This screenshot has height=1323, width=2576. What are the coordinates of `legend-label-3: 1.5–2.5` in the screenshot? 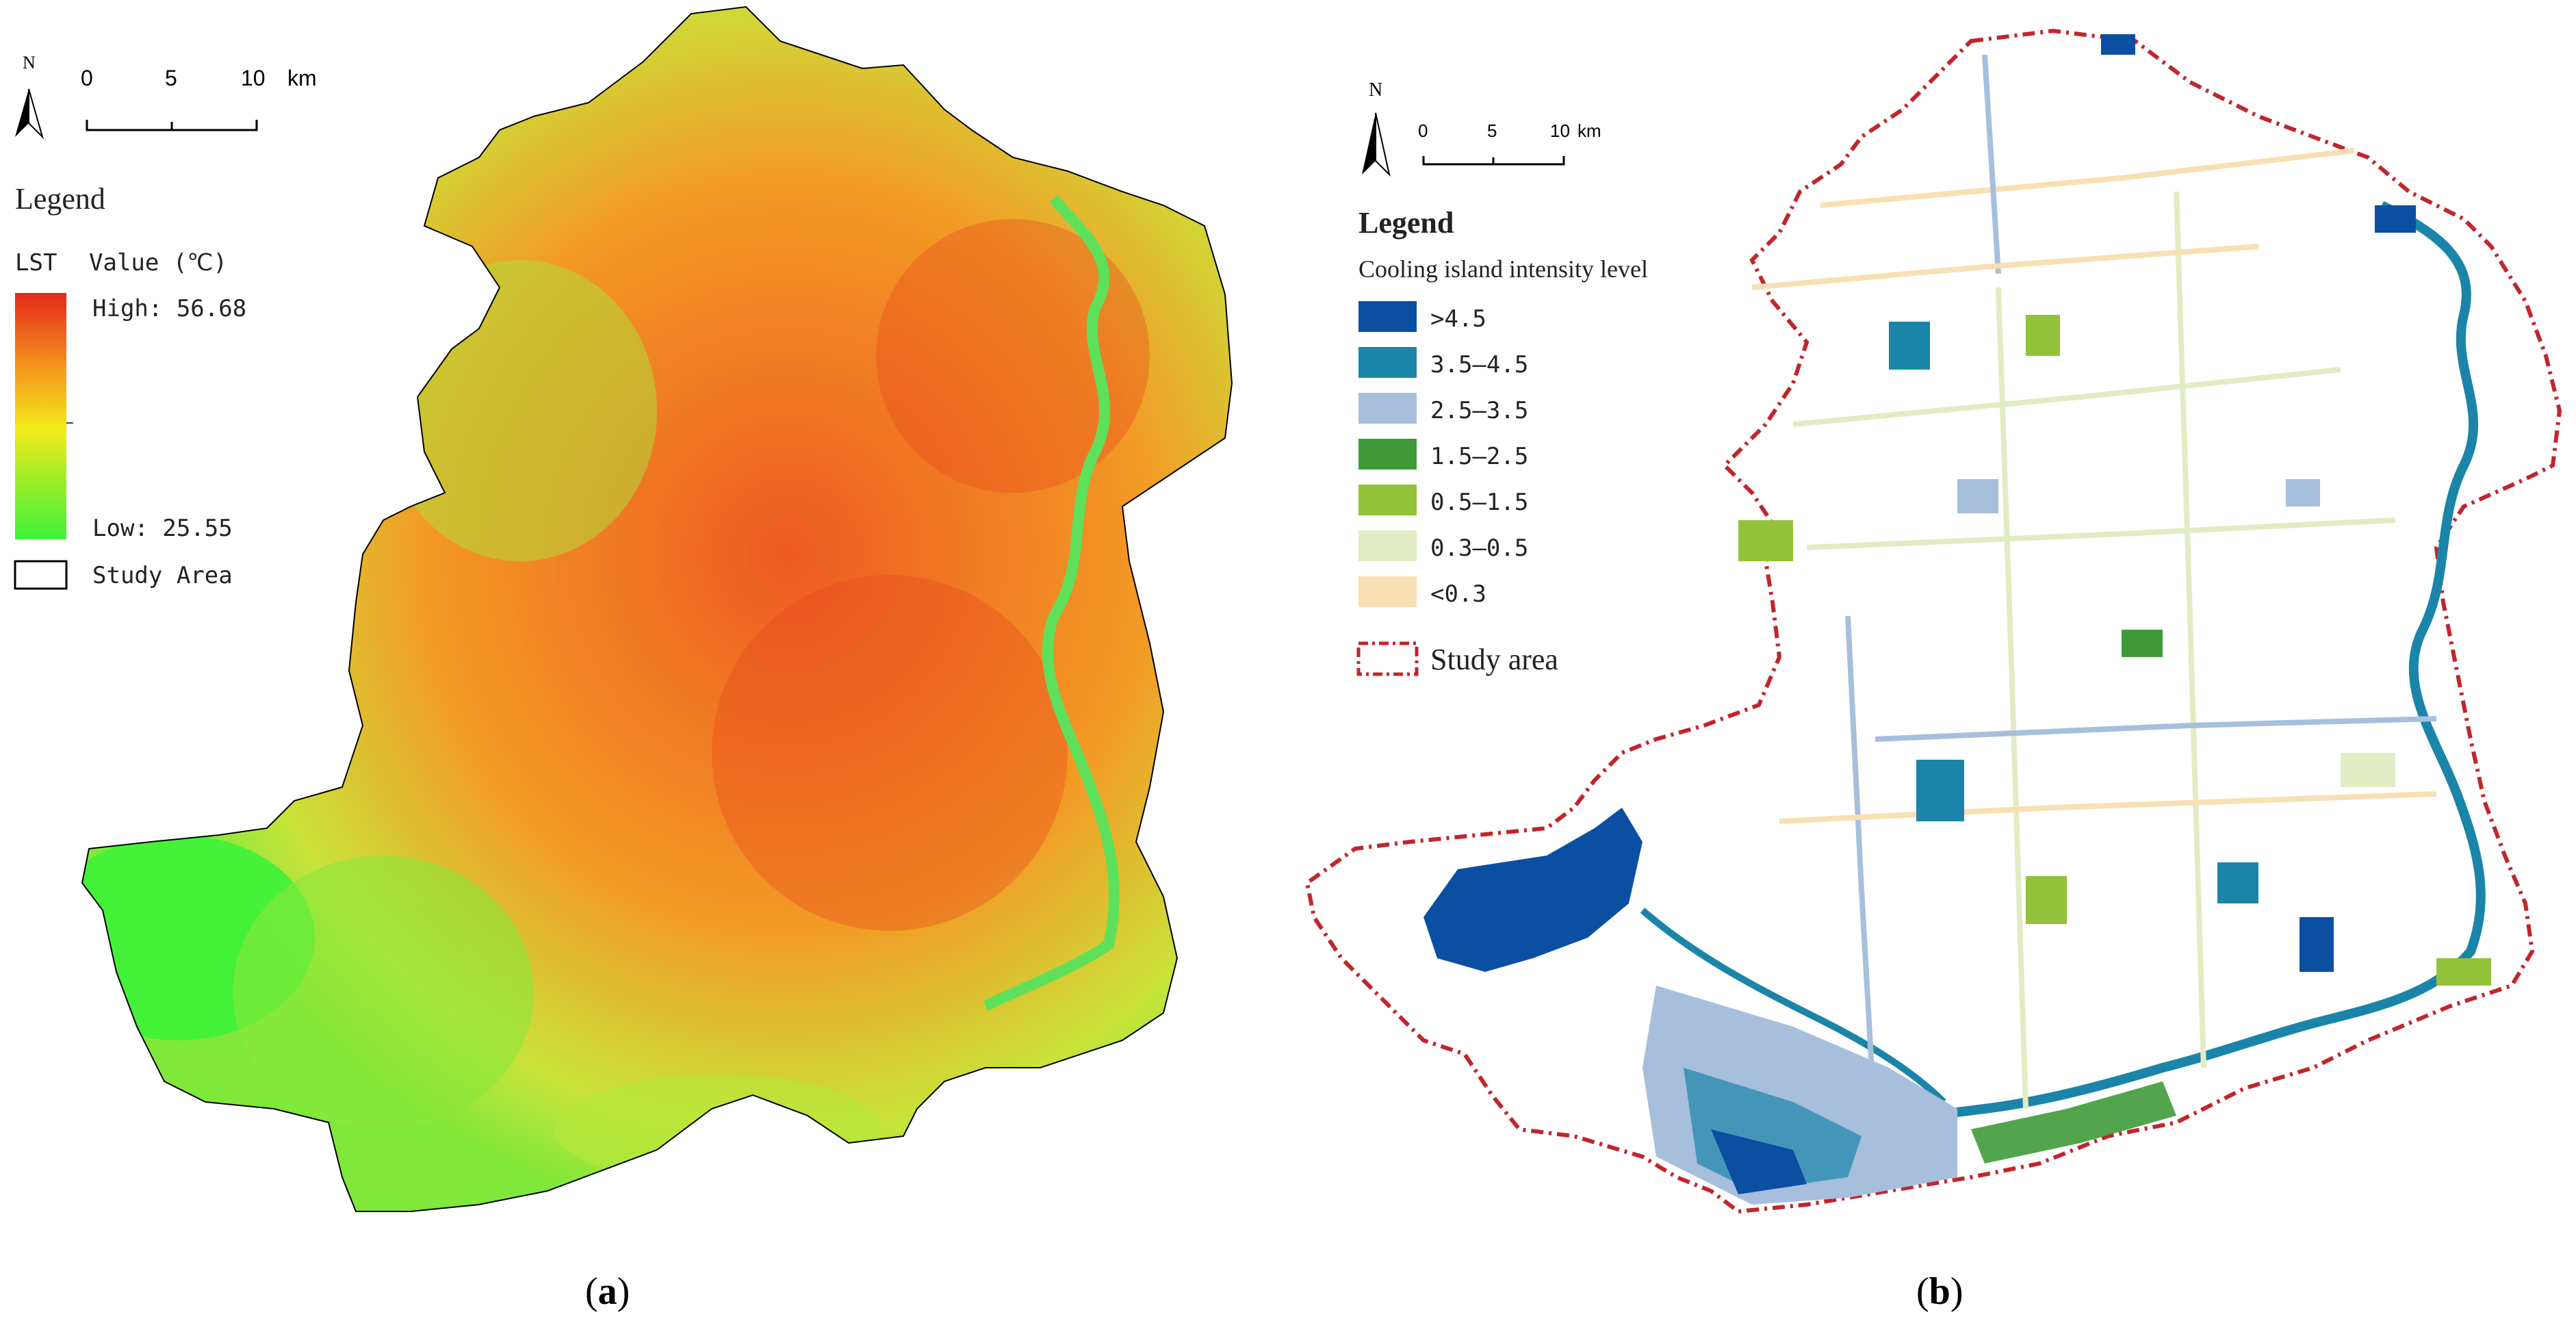 It's located at (1479, 456).